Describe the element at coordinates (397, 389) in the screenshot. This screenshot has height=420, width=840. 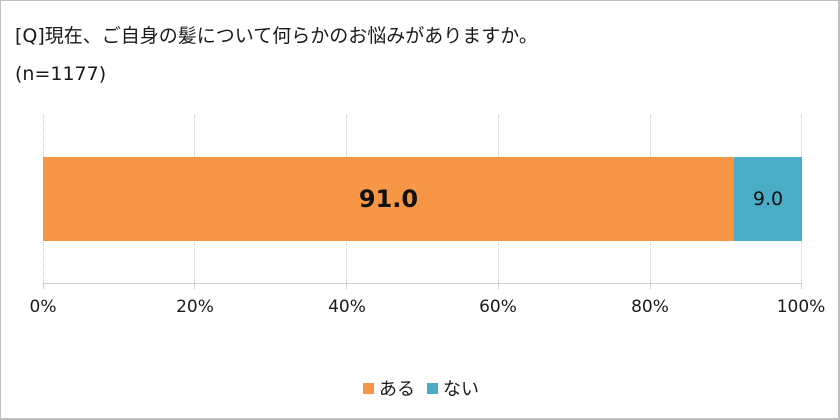
I see `legend-label: ある` at that location.